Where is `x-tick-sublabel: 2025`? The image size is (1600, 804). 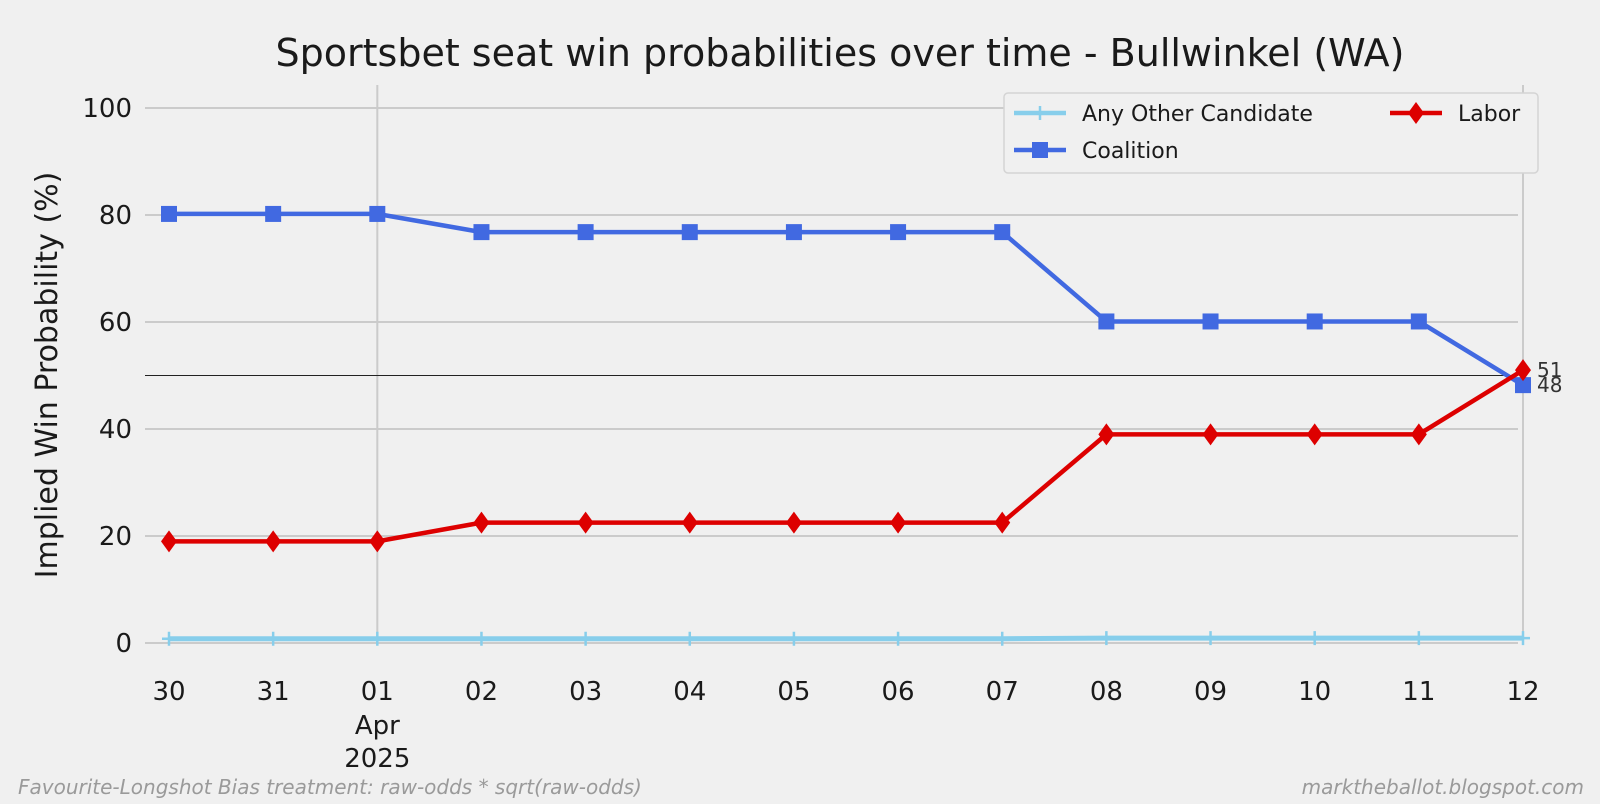 x-tick-sublabel: 2025 is located at coordinates (377, 759).